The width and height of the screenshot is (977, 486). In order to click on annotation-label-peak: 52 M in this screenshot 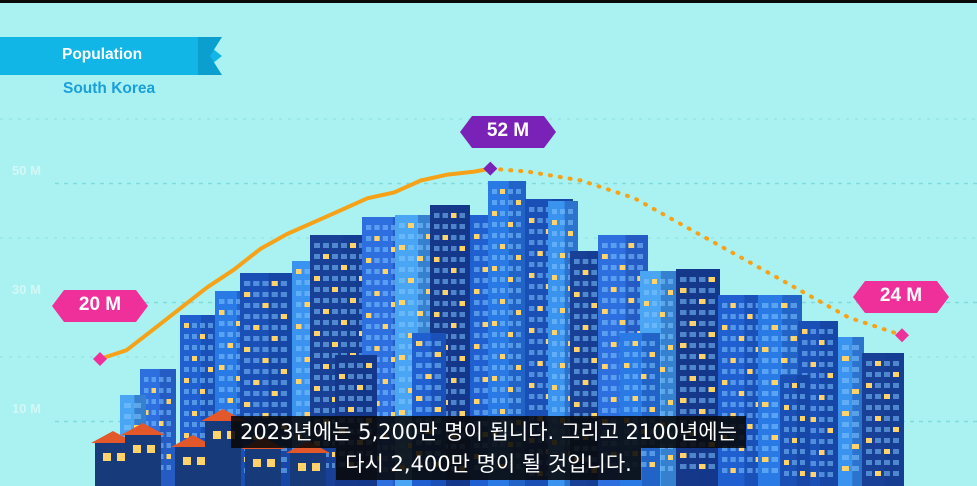, I will do `click(508, 130)`.